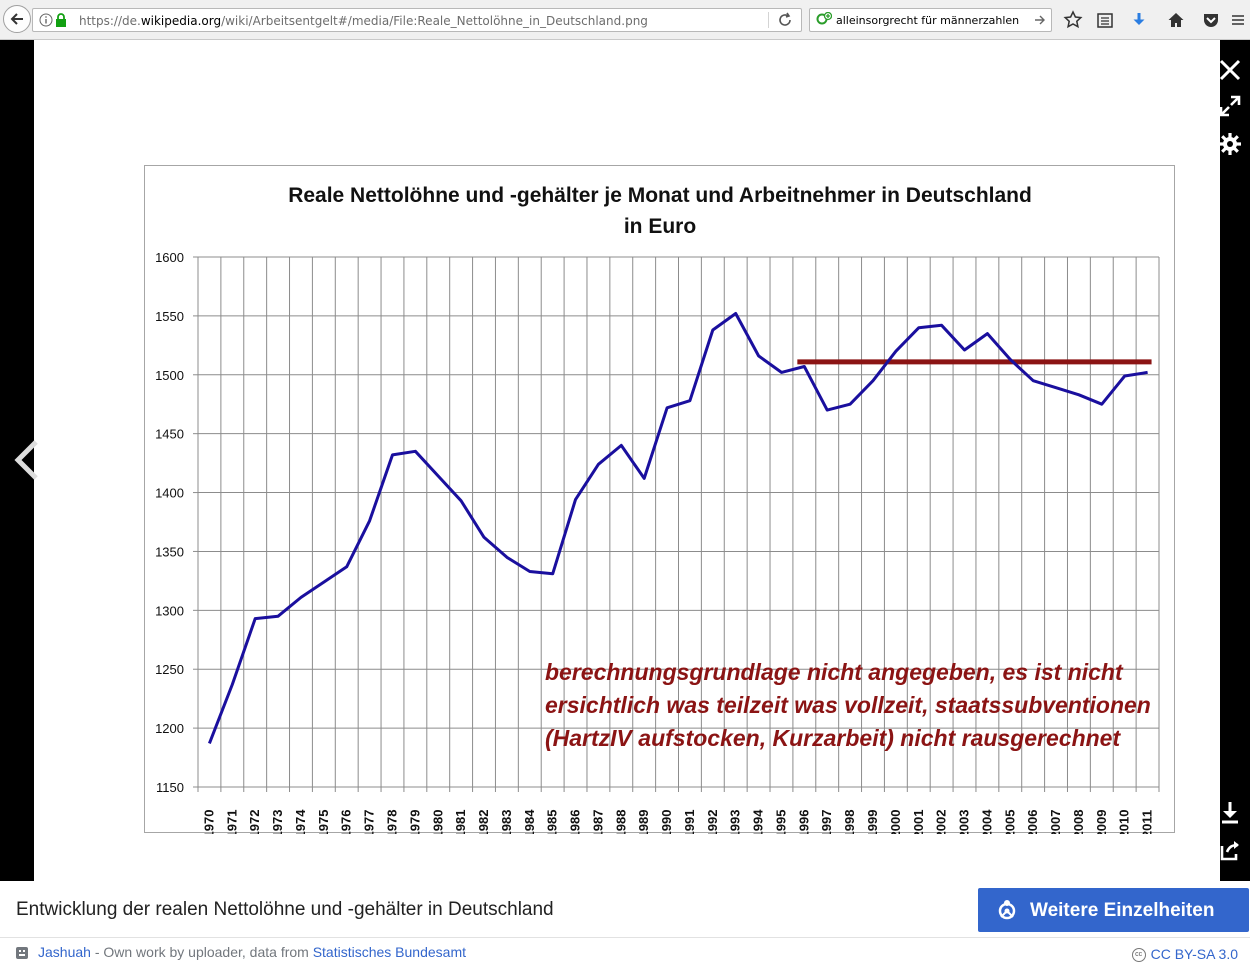 The height and width of the screenshot is (966, 1250). What do you see at coordinates (1176, 20) in the screenshot?
I see `home-icon` at bounding box center [1176, 20].